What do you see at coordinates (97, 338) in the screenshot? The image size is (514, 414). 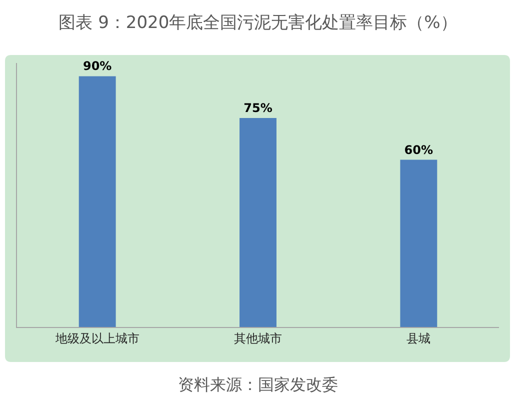 I see `x-tick-label: 地级及以上城市` at bounding box center [97, 338].